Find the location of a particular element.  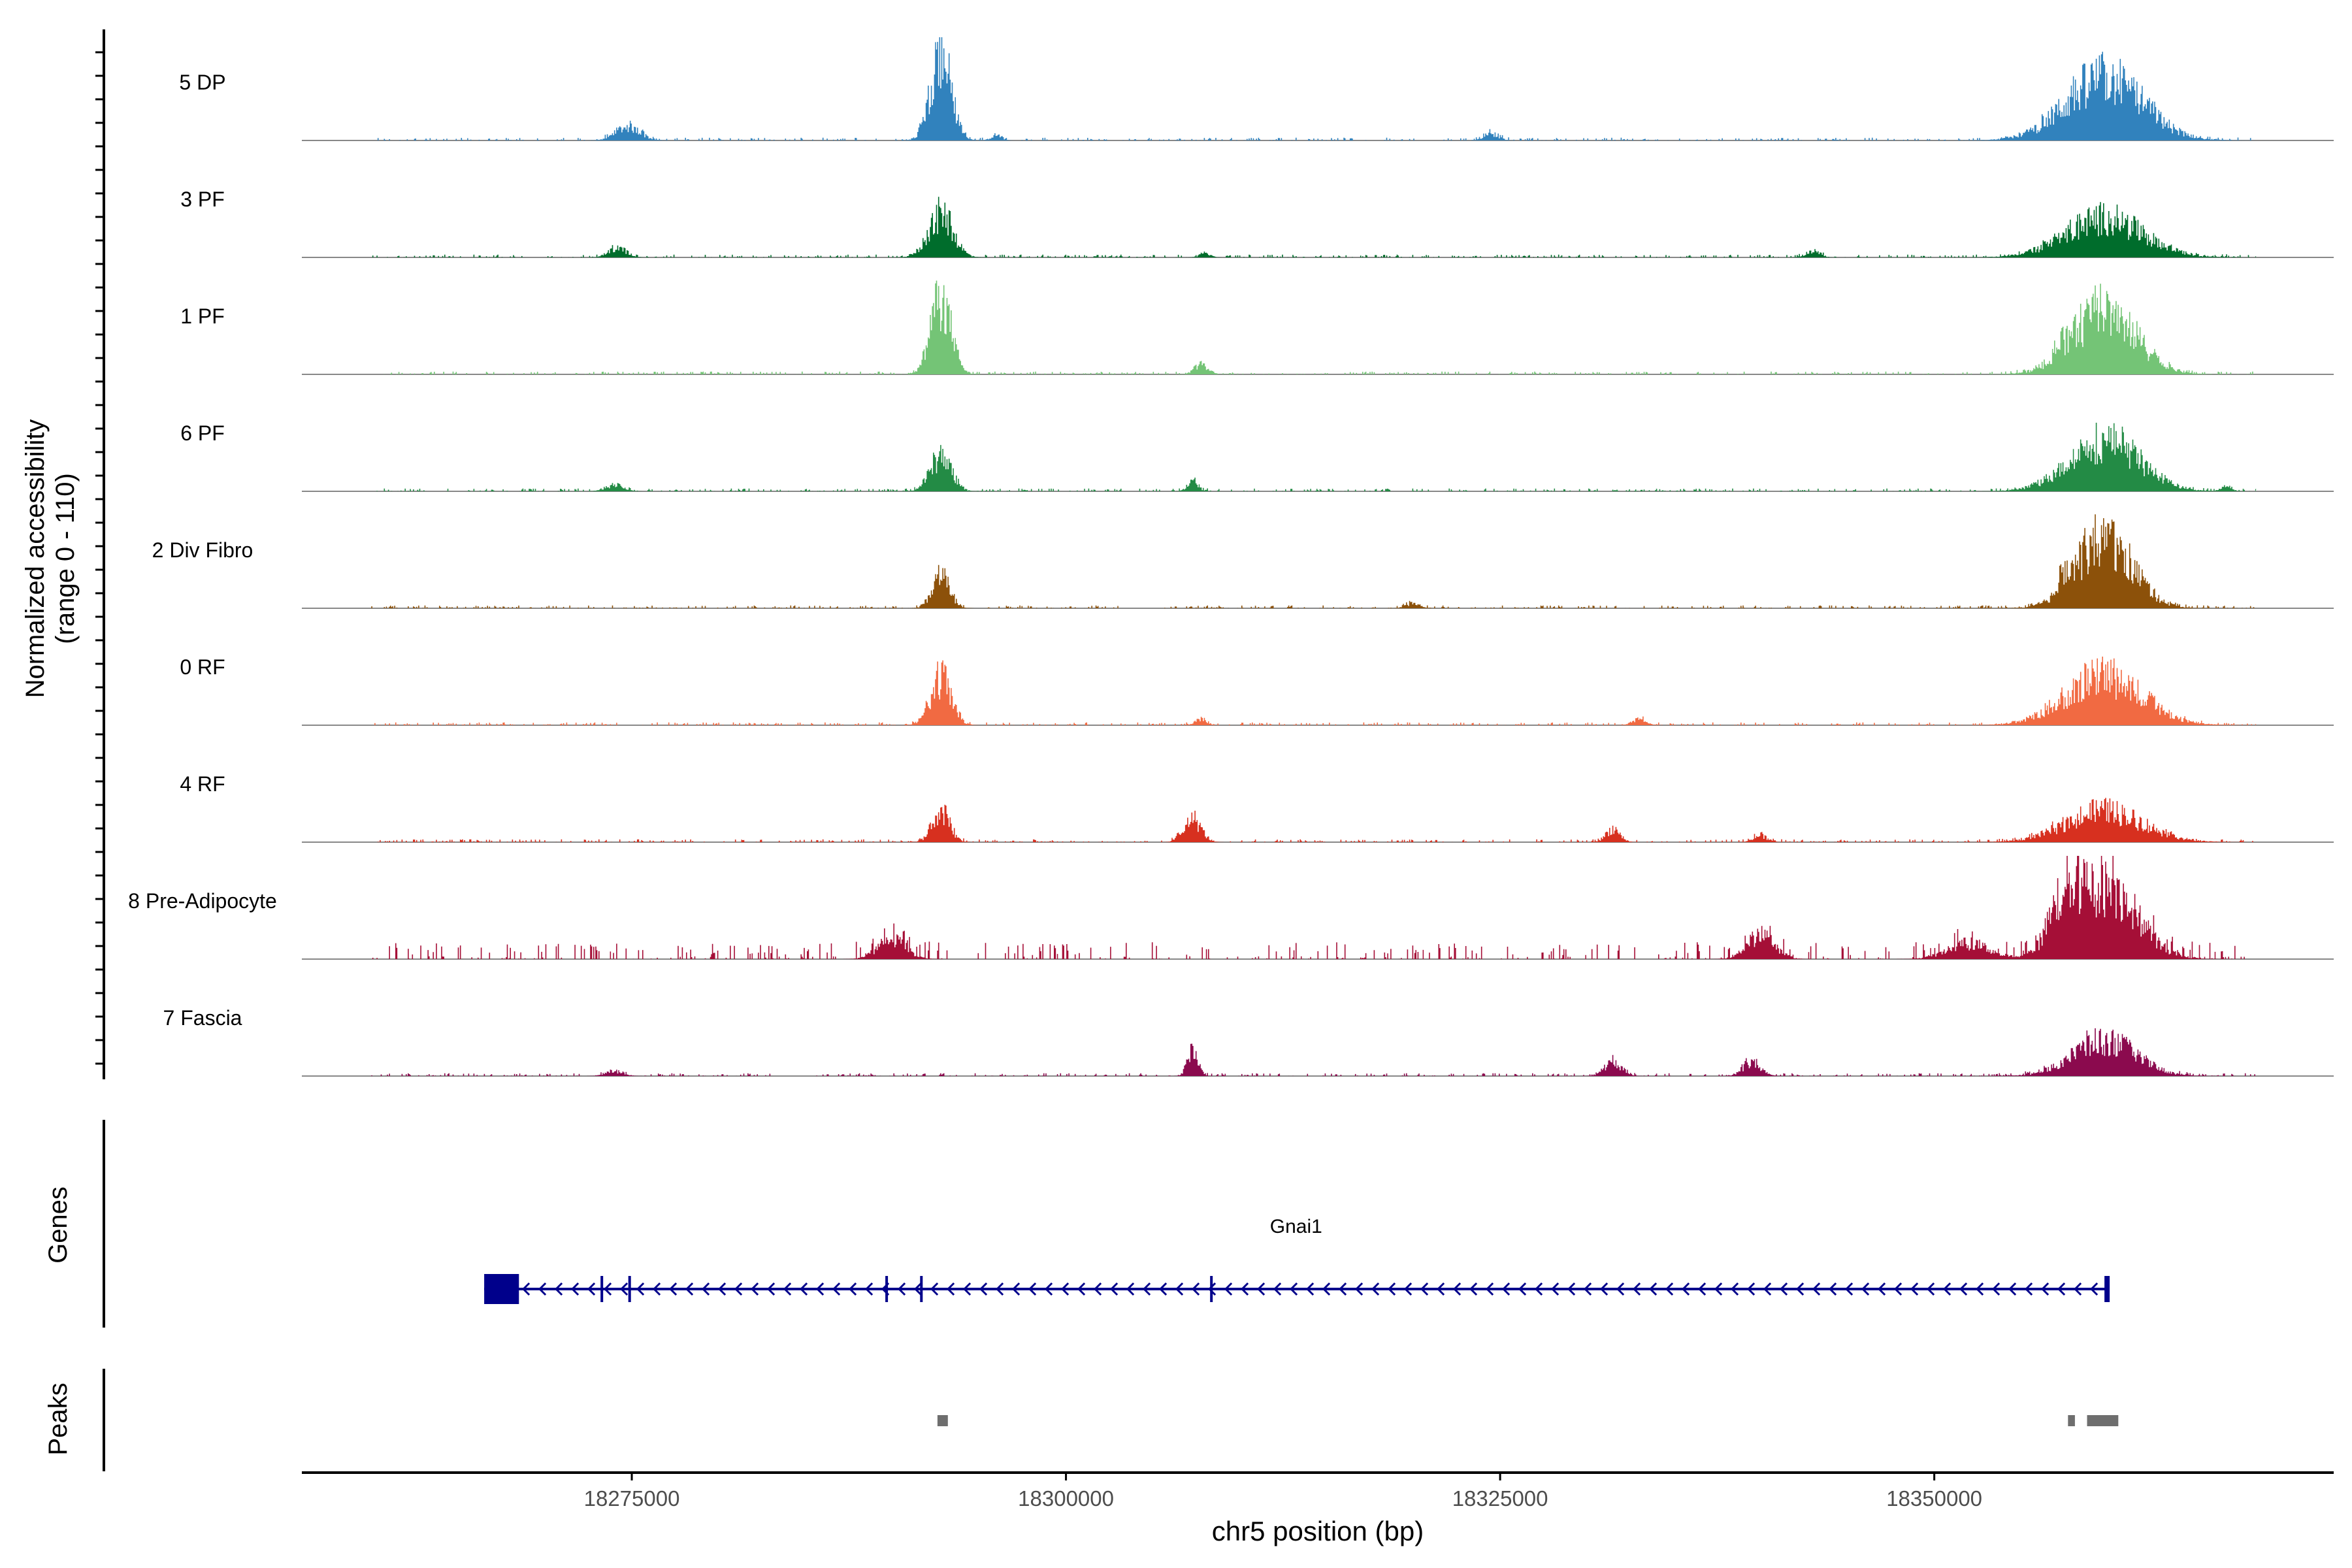

peak-regions-track is located at coordinates (1528, 1420).